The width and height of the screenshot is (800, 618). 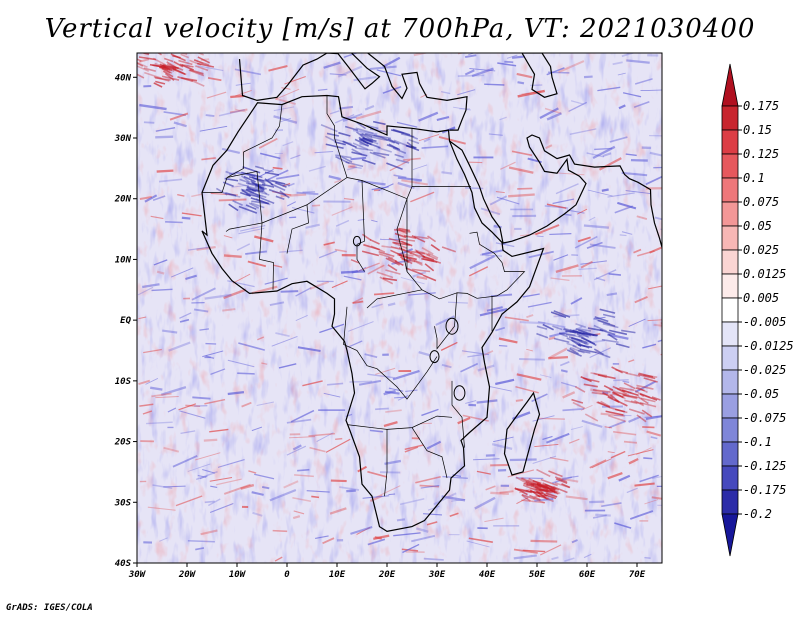 What do you see at coordinates (764, 370) in the screenshot?
I see `colorbar-label: -0.025` at bounding box center [764, 370].